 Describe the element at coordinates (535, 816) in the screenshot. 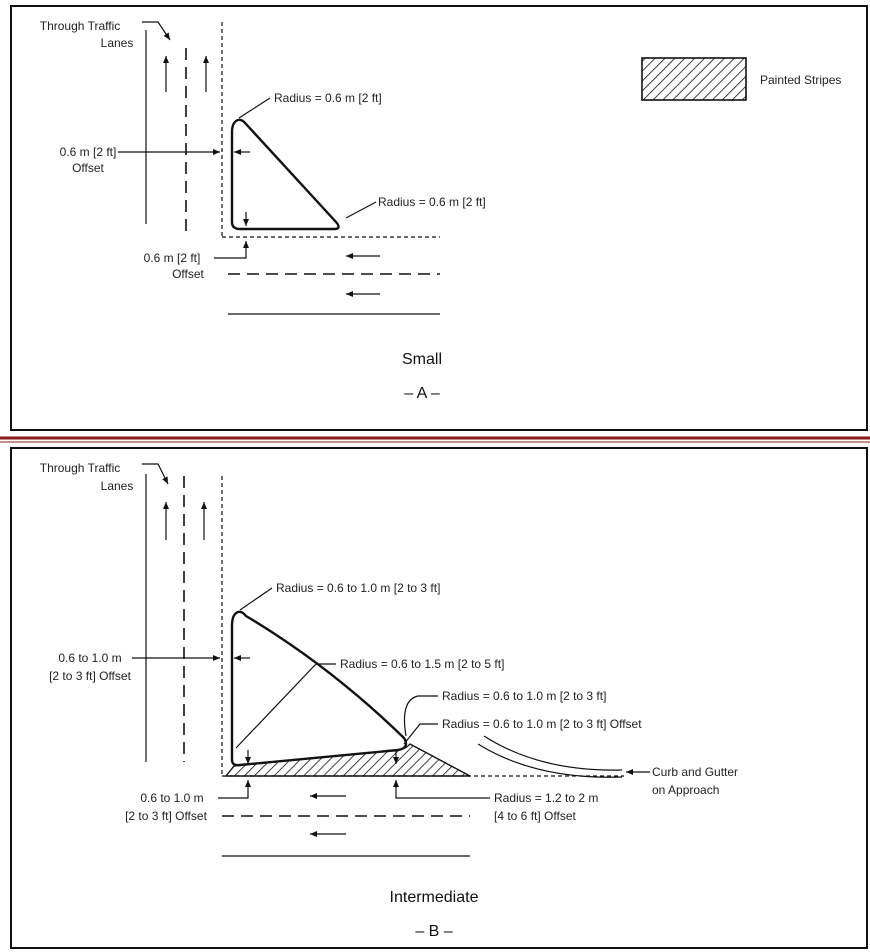

I see `radius-bottom-label: [4 to 6 ft] Offset` at that location.